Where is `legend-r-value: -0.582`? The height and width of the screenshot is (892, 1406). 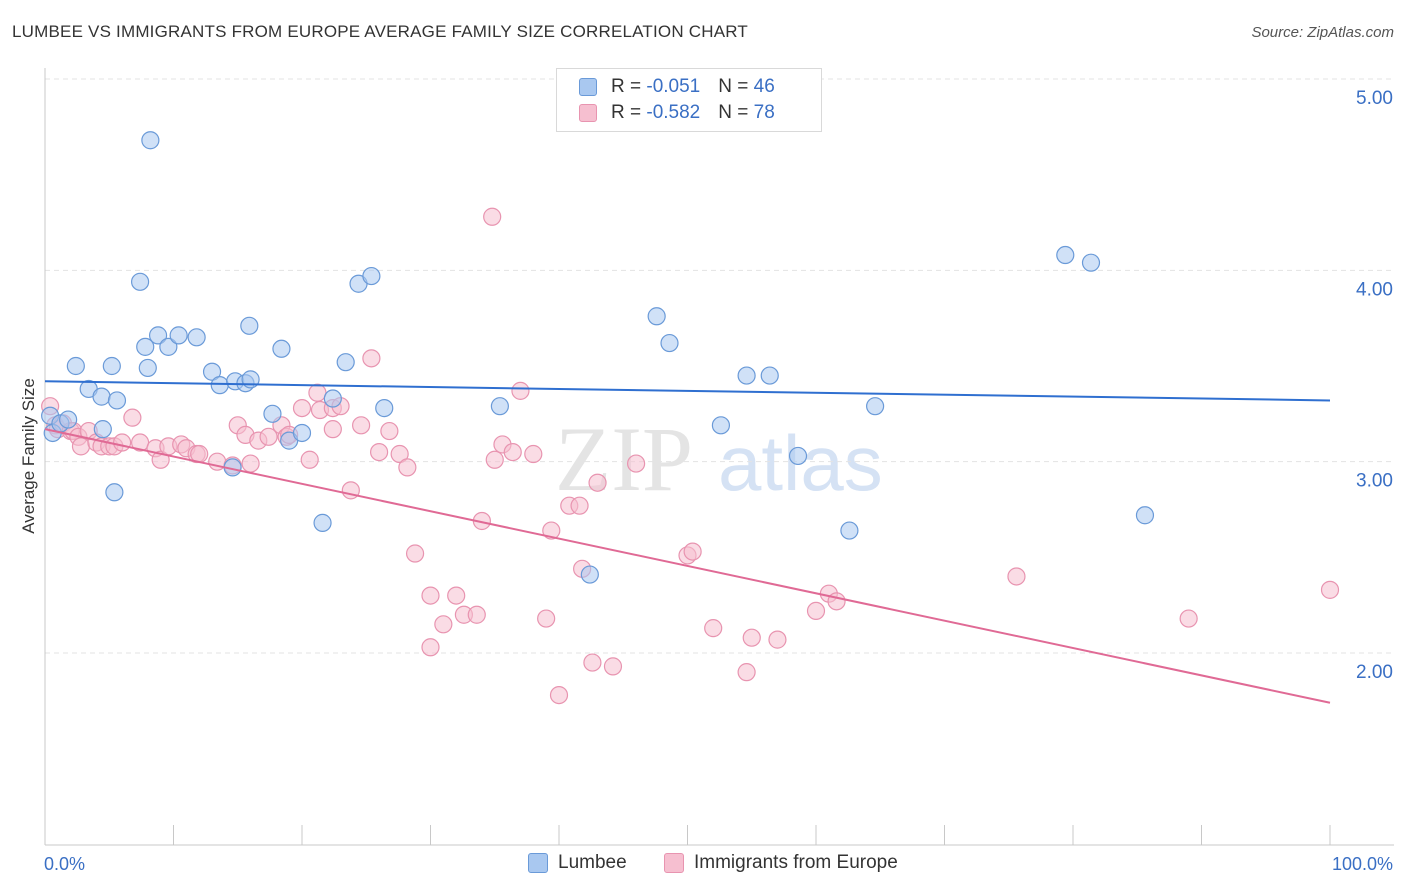
legend-r-value: -0.582 is located at coordinates (673, 112).